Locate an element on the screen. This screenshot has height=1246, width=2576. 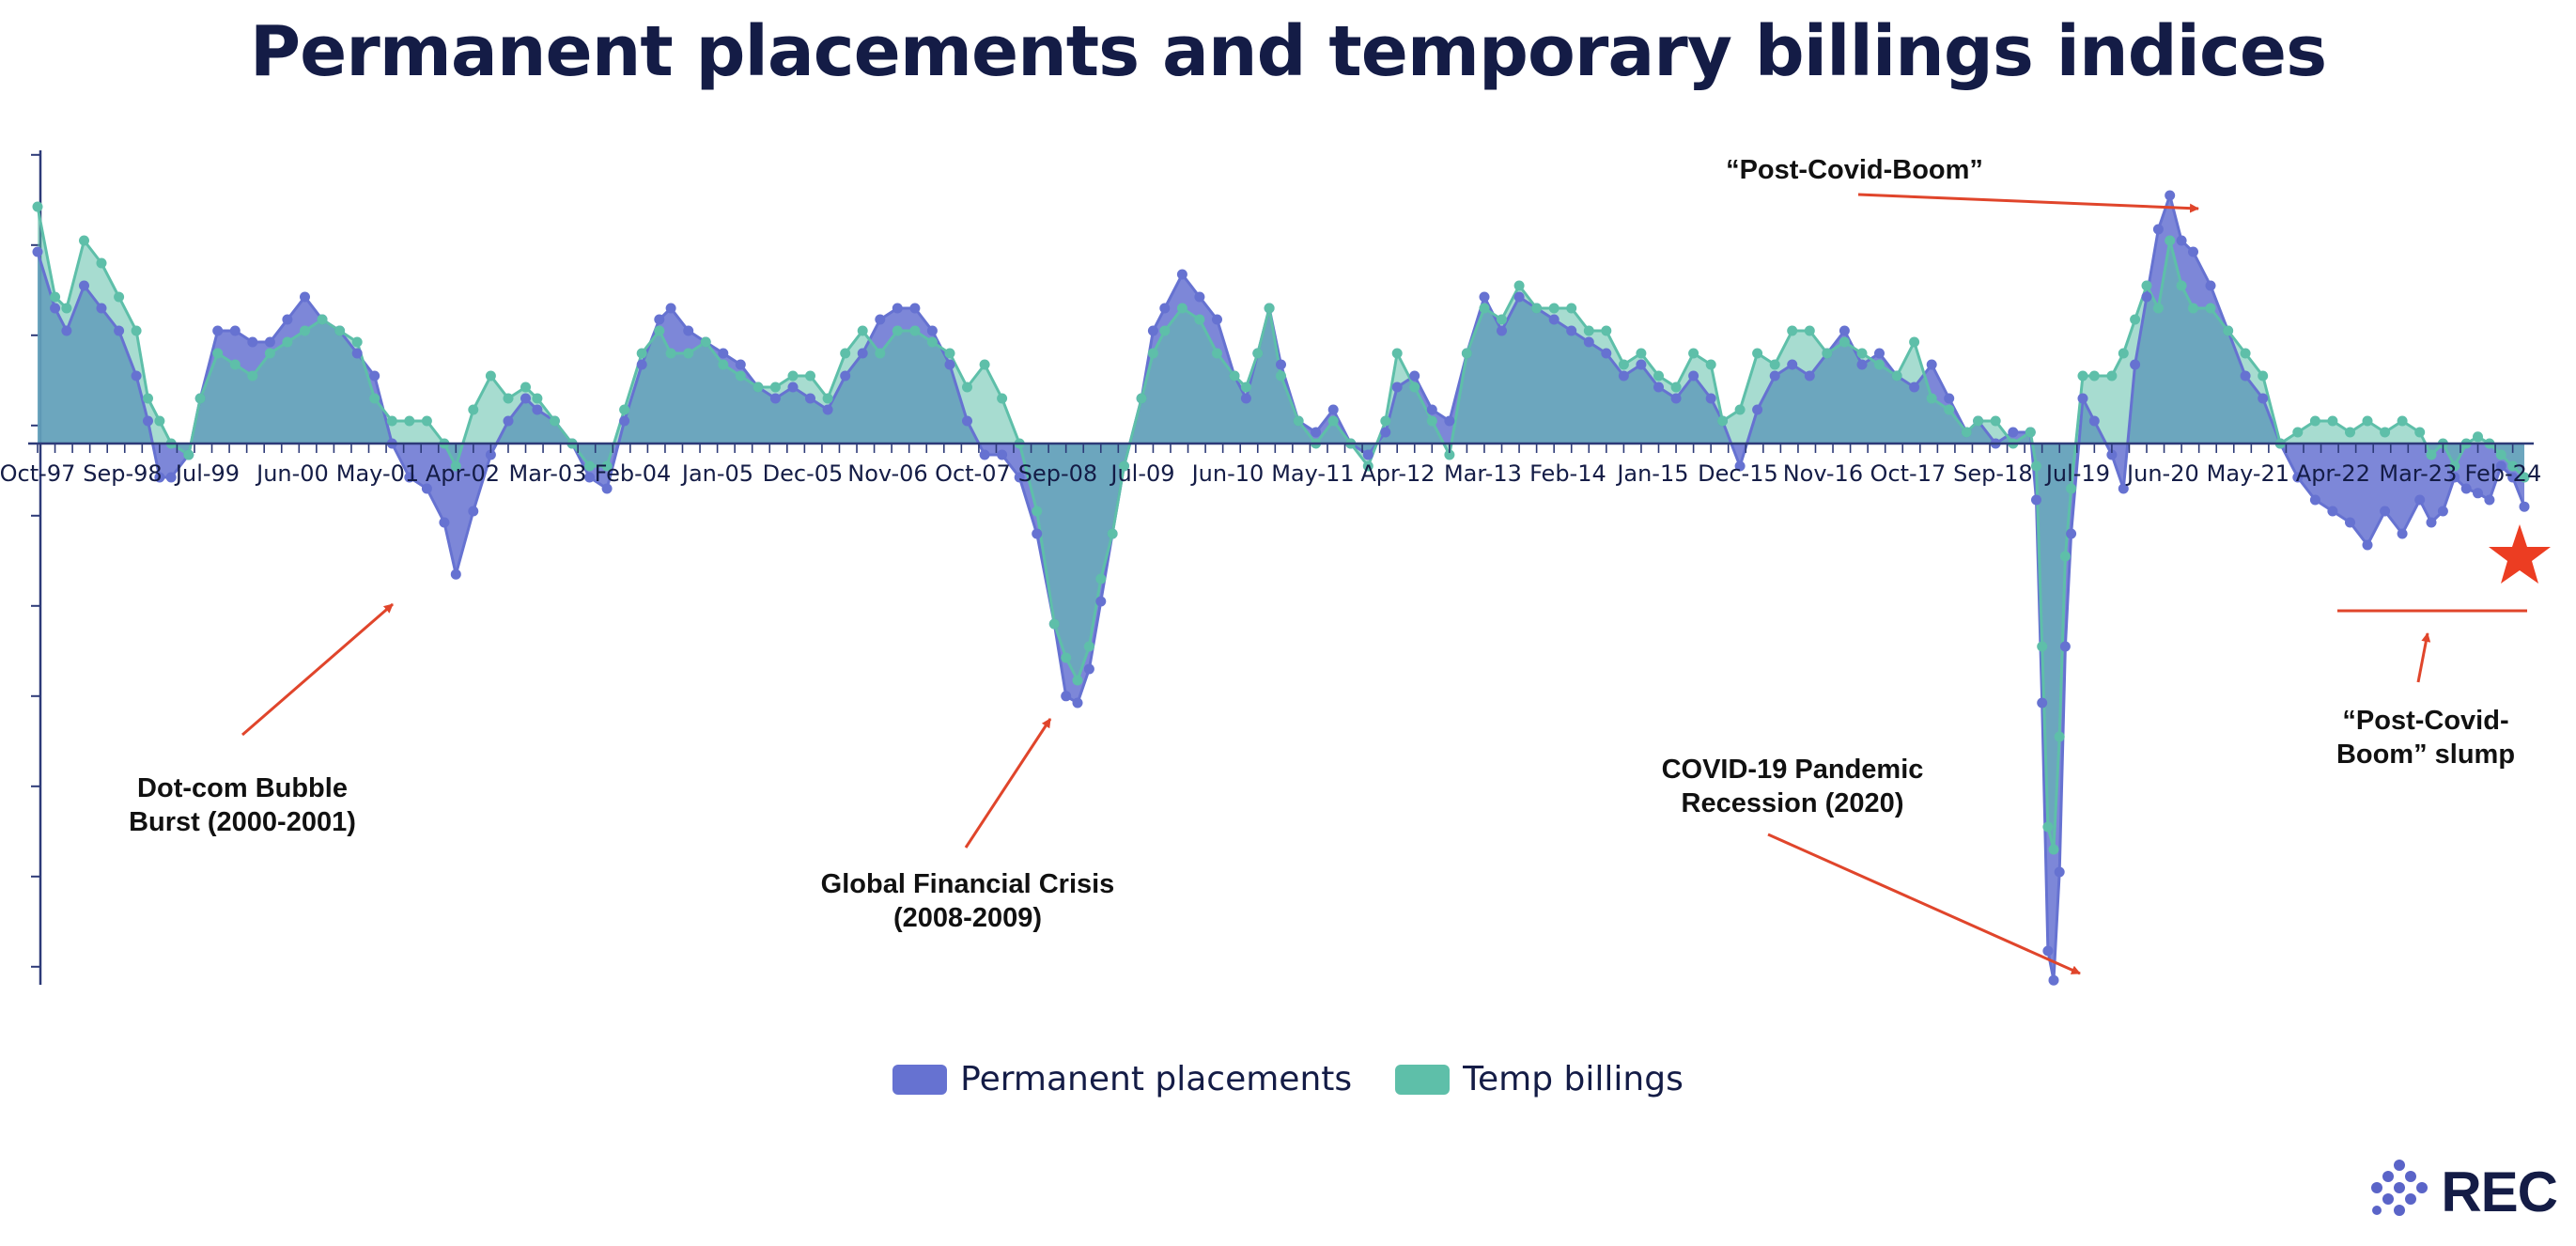
x-tick-label: Mar-03 is located at coordinates (547, 473).